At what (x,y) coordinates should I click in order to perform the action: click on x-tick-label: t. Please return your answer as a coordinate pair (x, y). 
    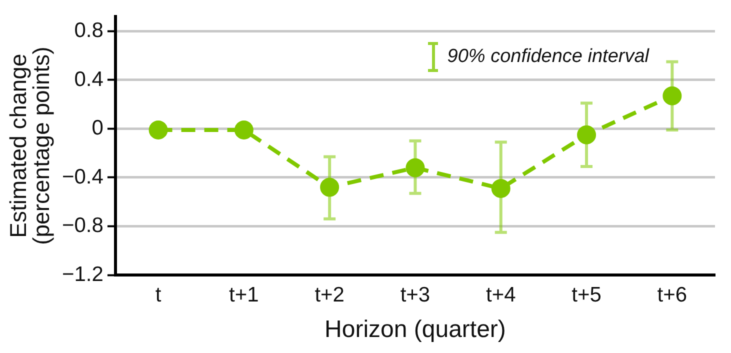
    Looking at the image, I should click on (158, 294).